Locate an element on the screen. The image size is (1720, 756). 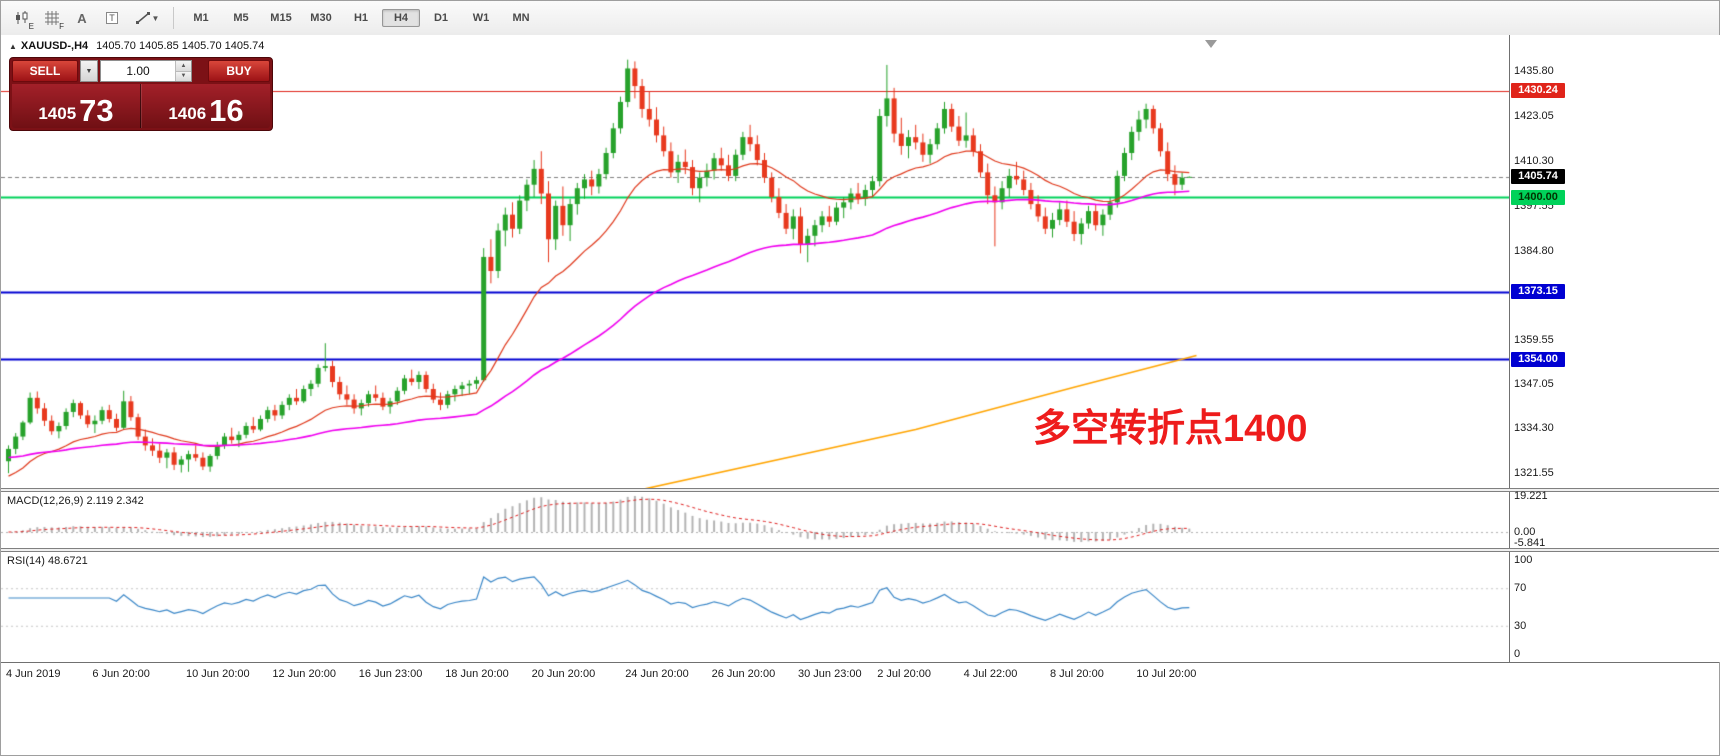
one-click-trading-panel: SELL ▼ ▲ ▼ BUY 1405 73 1406 is located at coordinates (141, 94).